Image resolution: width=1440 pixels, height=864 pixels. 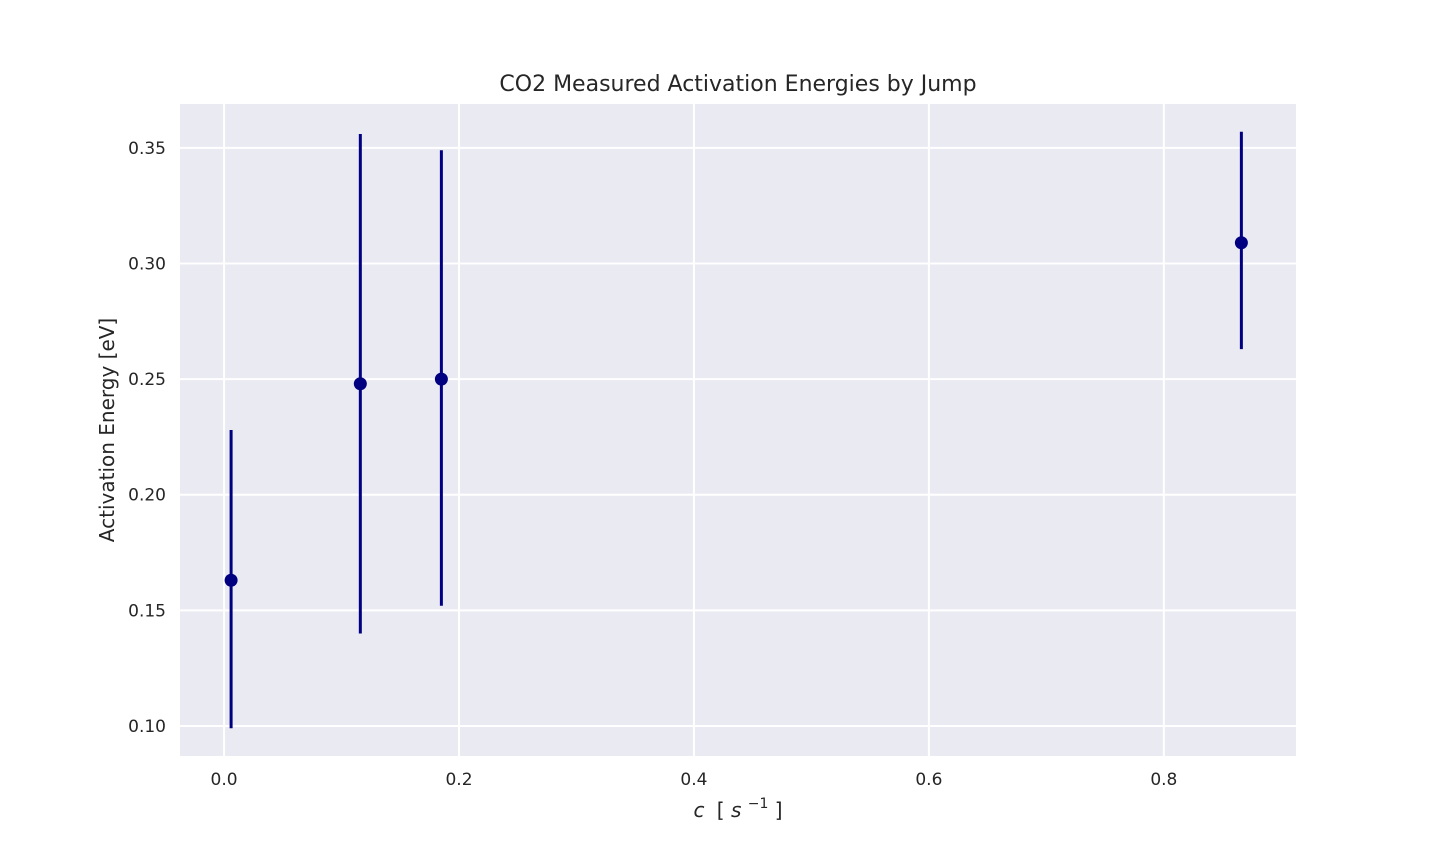 What do you see at coordinates (224, 780) in the screenshot?
I see `x-tick-label: 0.0` at bounding box center [224, 780].